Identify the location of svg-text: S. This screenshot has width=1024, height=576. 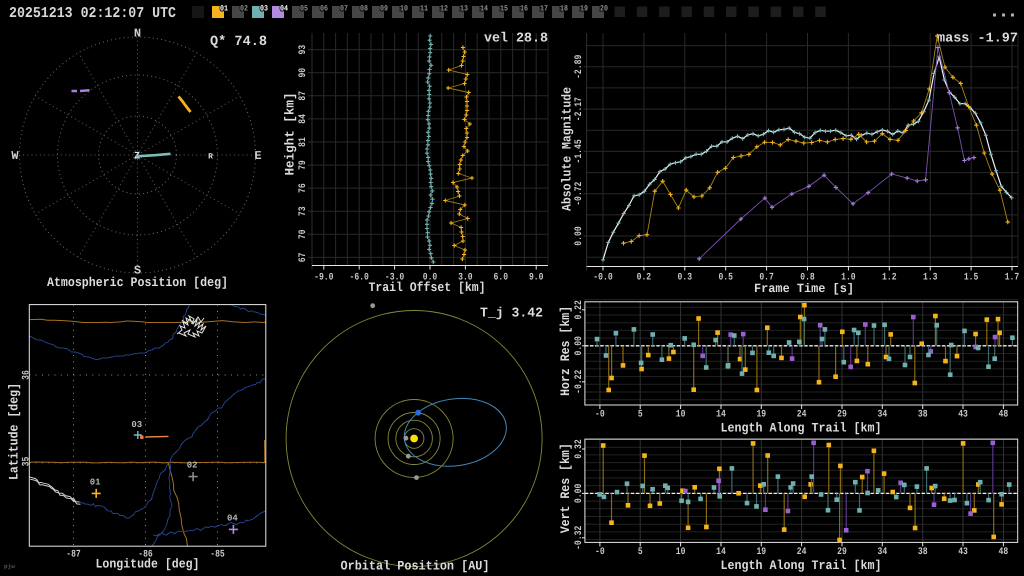
(137, 271).